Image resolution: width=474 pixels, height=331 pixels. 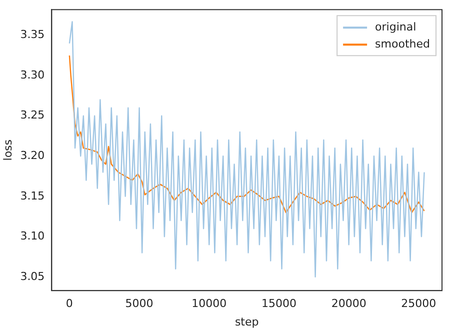 I want to click on x-tick-label: 20000, so click(x=348, y=303).